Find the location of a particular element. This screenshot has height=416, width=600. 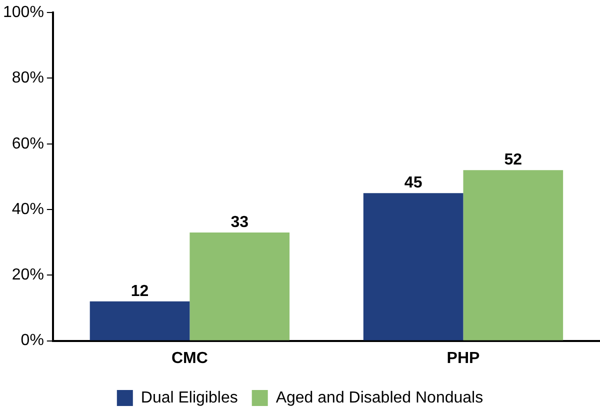

x-tick-label: CMC is located at coordinates (189, 358).